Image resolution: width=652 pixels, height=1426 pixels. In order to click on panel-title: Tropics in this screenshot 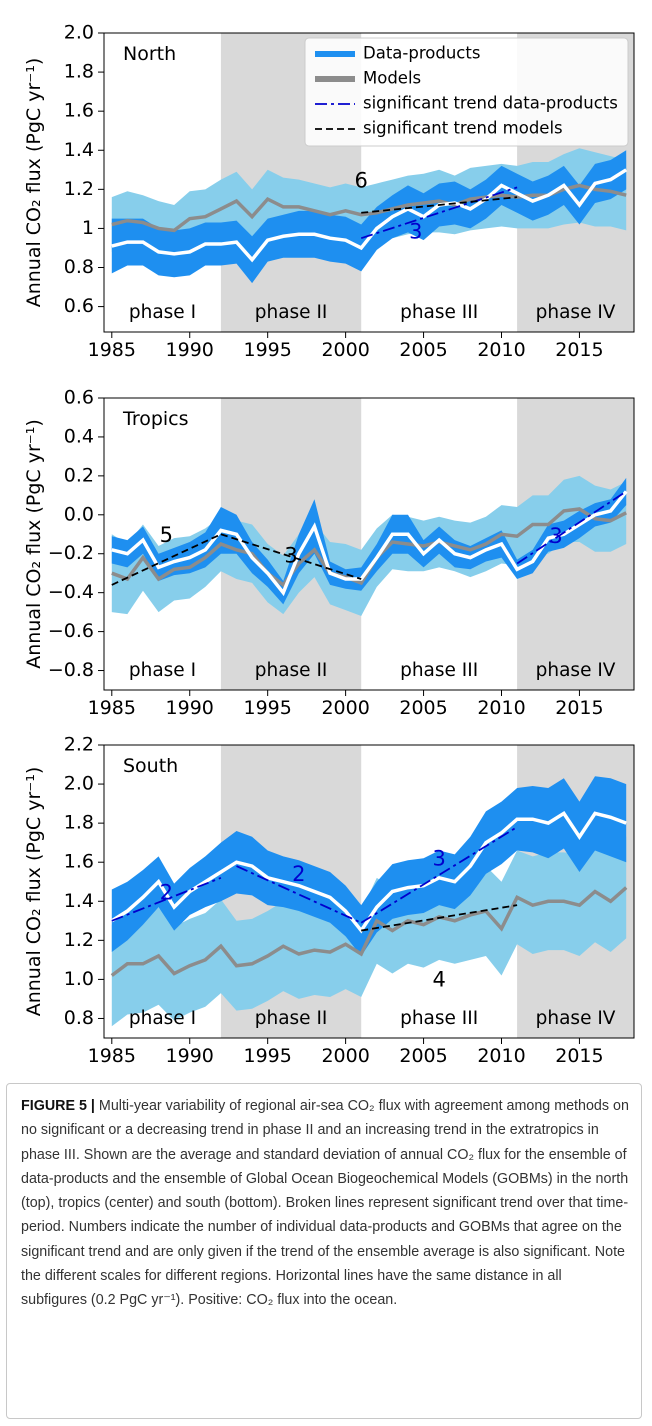, I will do `click(155, 419)`.